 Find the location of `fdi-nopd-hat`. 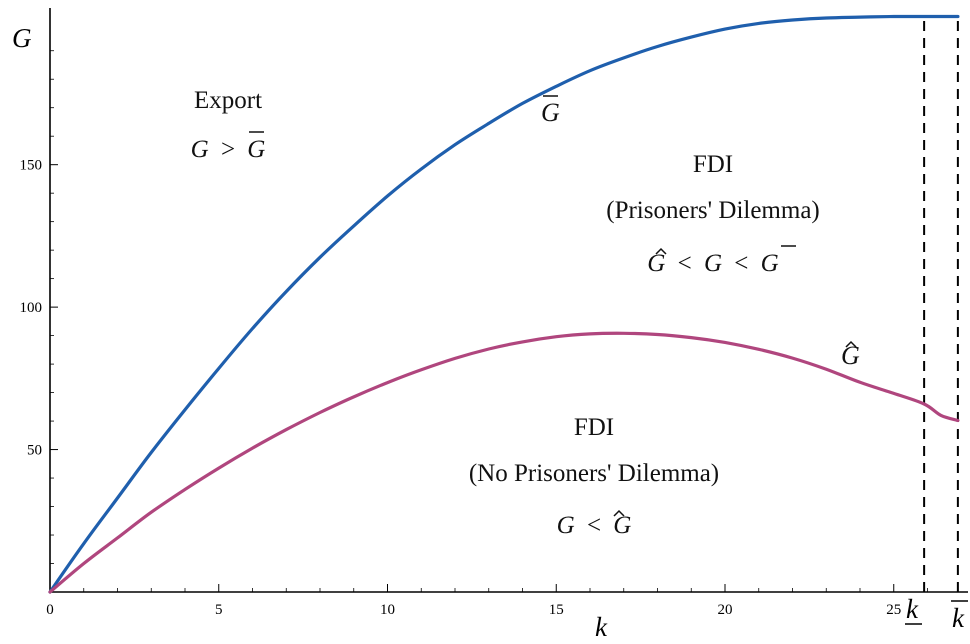

fdi-nopd-hat is located at coordinates (619, 513).